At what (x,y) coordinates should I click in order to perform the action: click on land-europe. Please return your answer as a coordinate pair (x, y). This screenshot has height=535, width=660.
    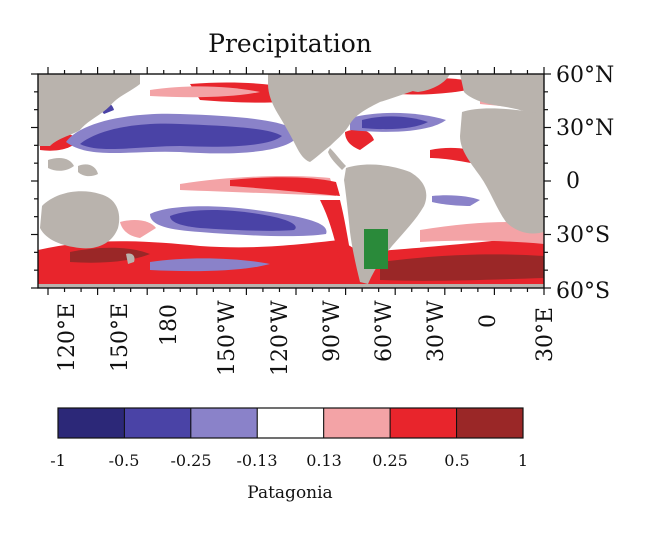
    Looking at the image, I should click on (502, 96).